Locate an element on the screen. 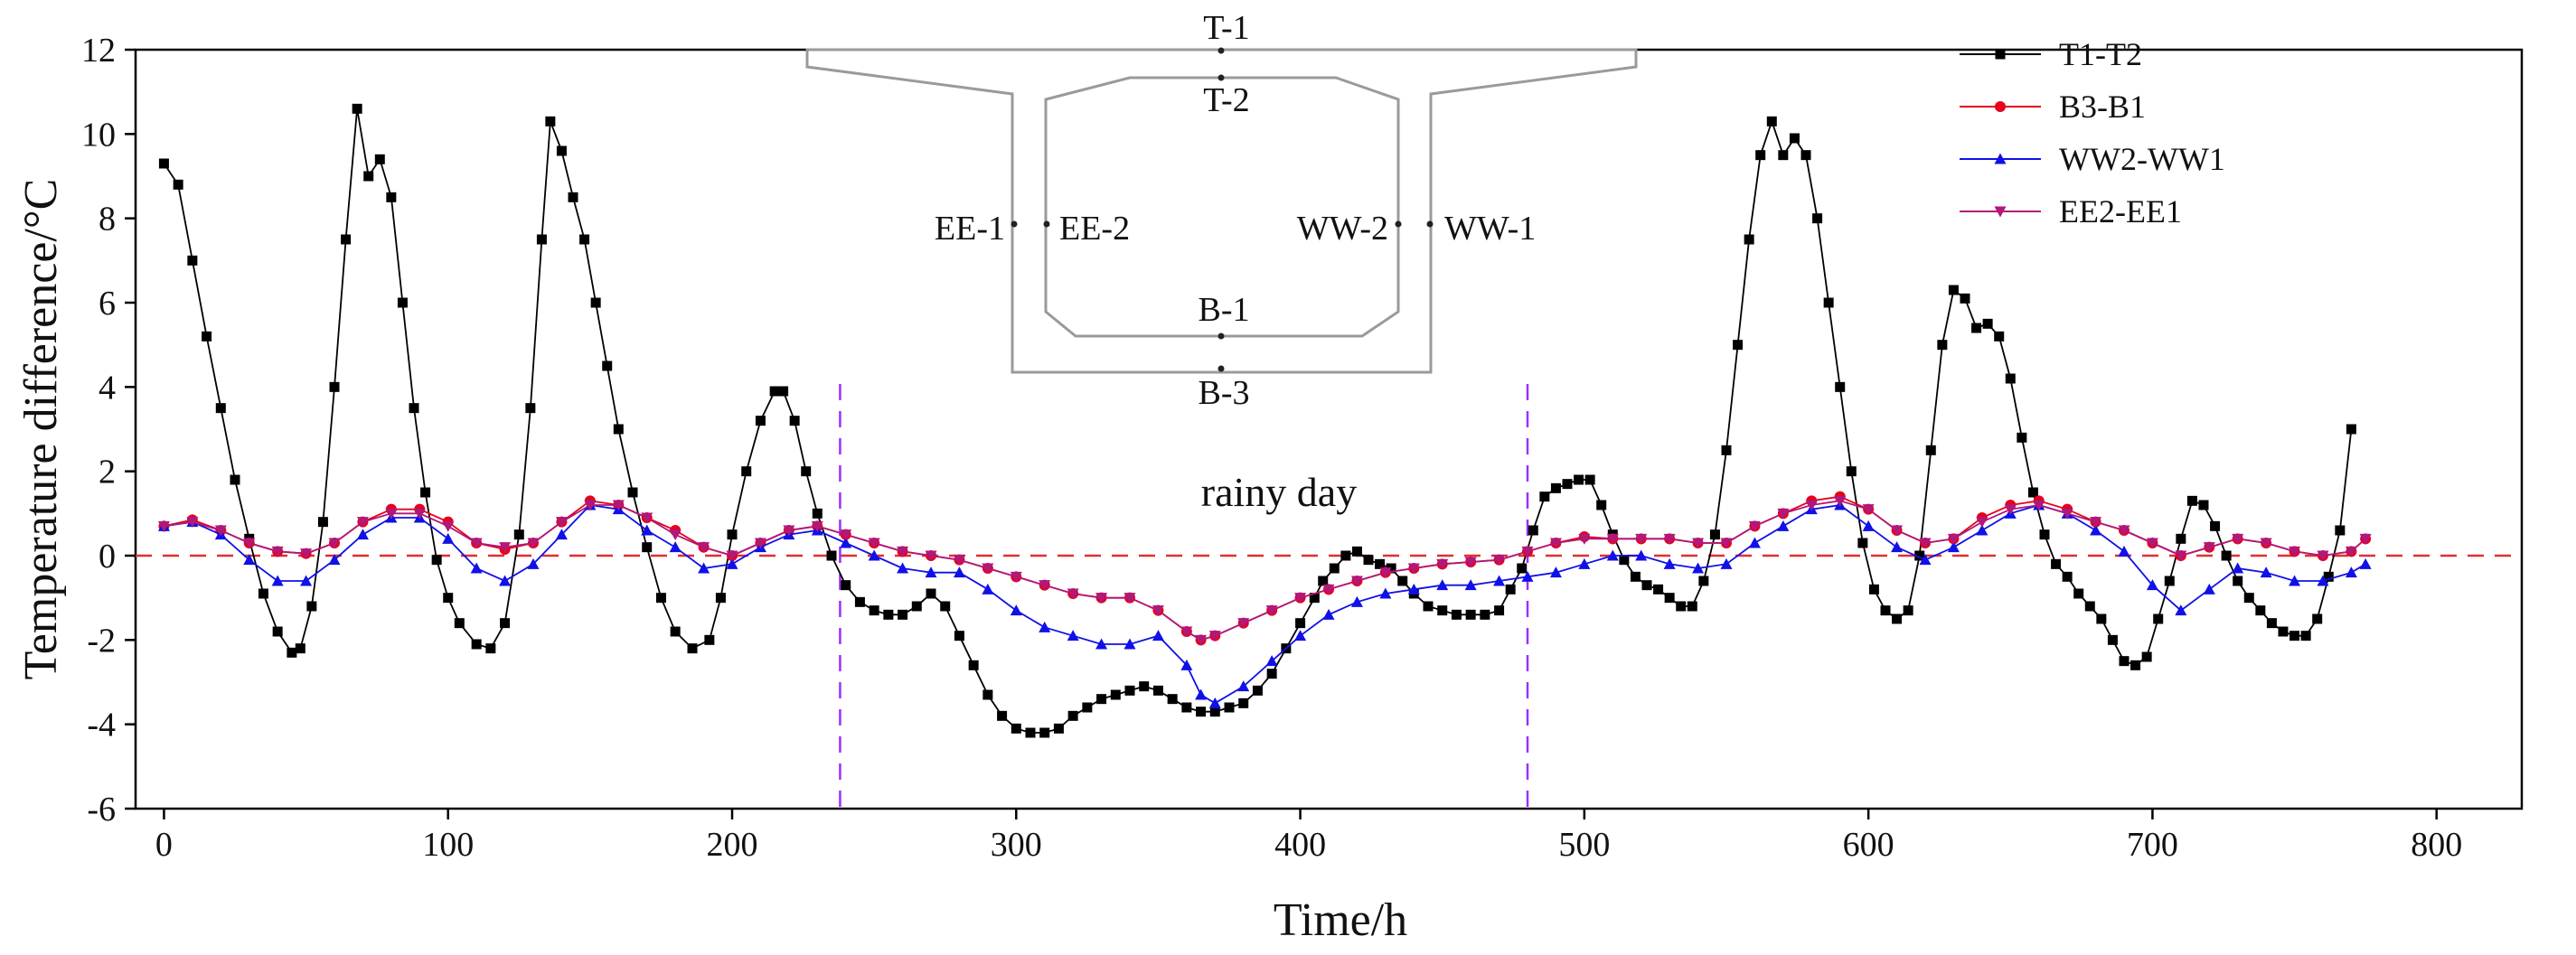  y-tick-label: 10 is located at coordinates (99, 135).